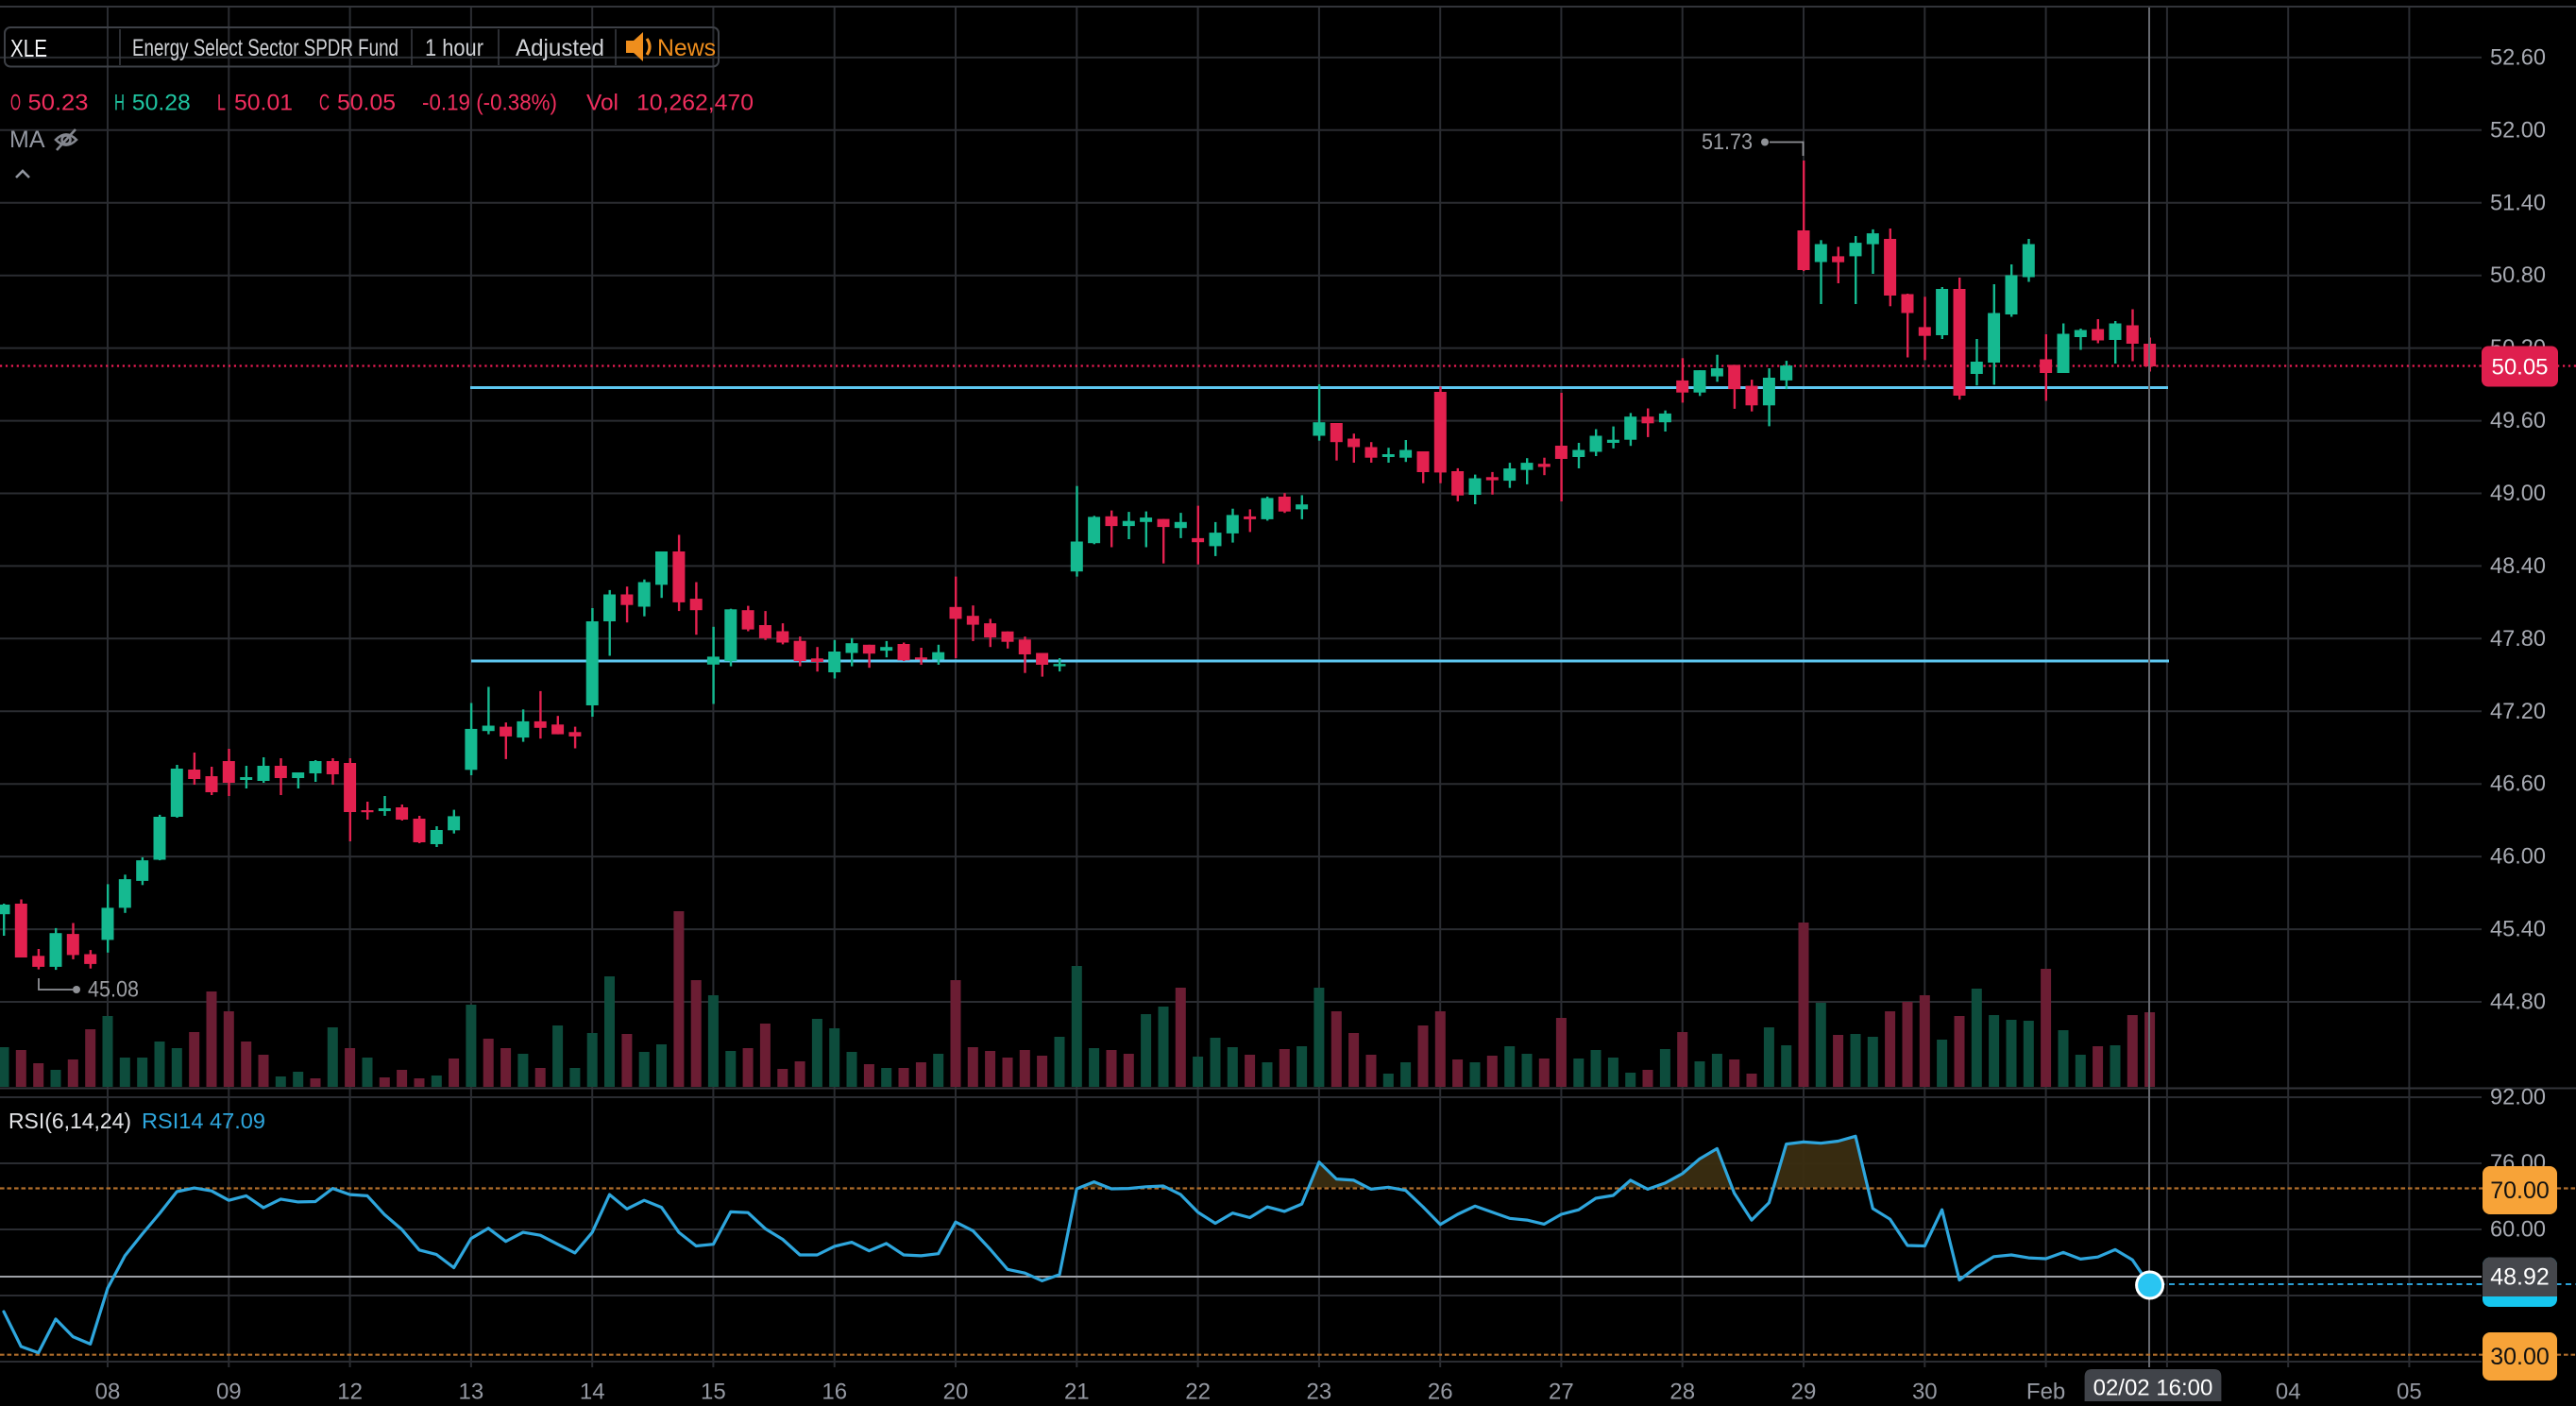 The image size is (2576, 1406). Describe the element at coordinates (1561, 1391) in the screenshot. I see `svg-text: 27` at that location.